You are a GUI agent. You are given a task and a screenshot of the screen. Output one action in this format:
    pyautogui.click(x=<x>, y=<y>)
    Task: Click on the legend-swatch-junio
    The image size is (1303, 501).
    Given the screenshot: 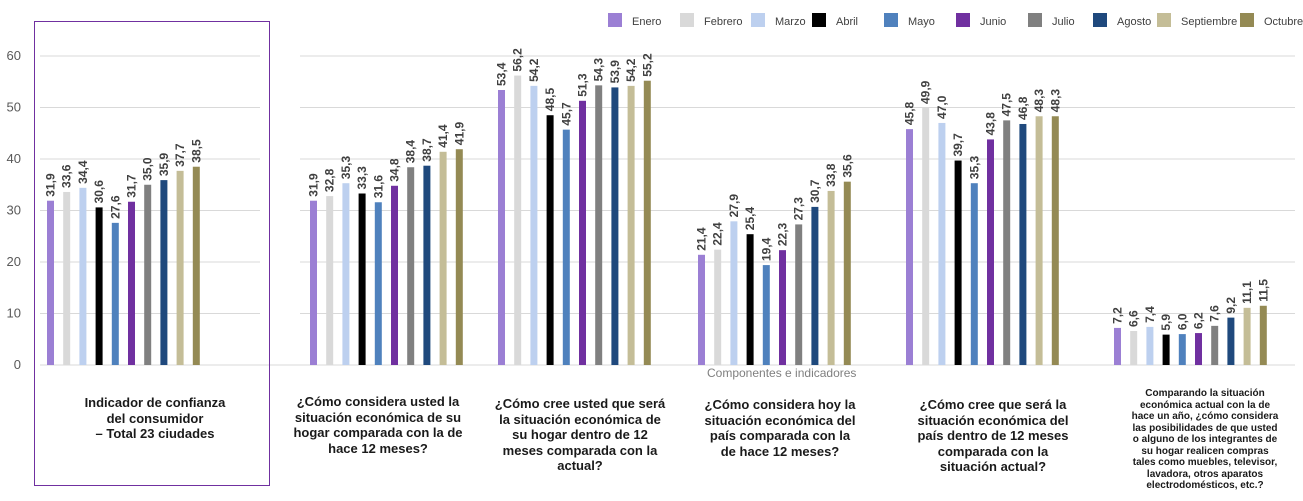 What is the action you would take?
    pyautogui.click(x=963, y=20)
    